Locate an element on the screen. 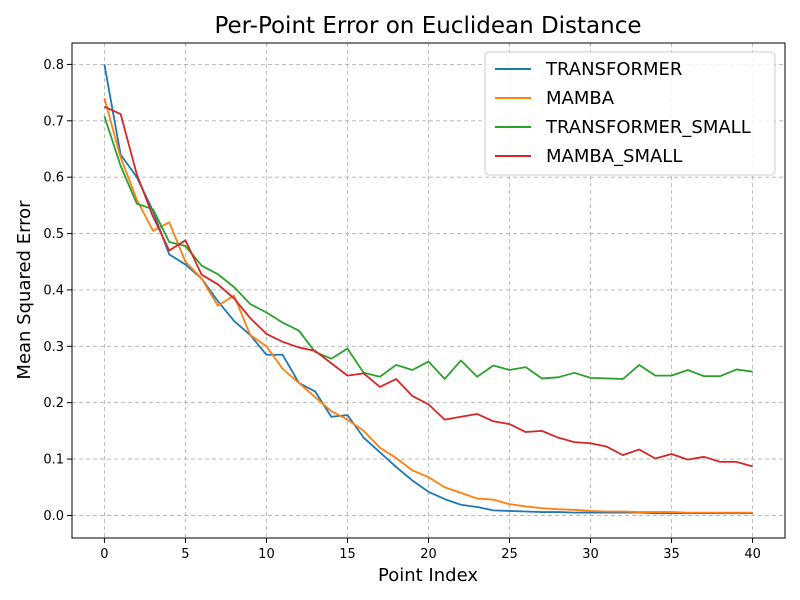  x-tick-label: 15 is located at coordinates (347, 554).